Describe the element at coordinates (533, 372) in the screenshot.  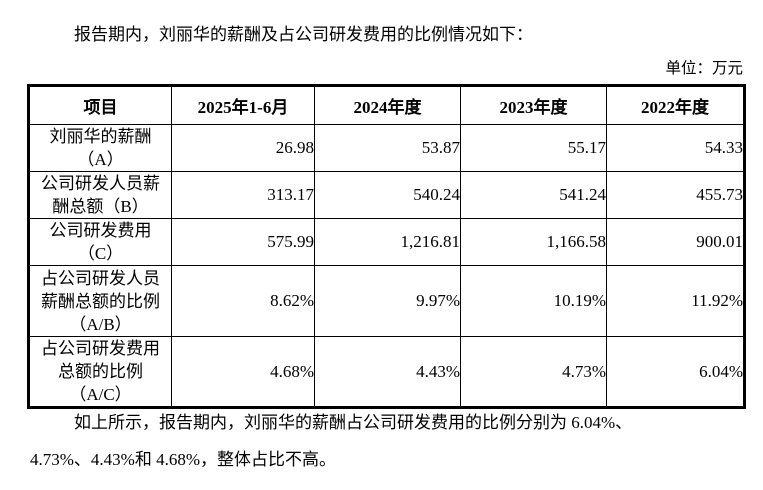
I see `cell-value: 4.73%` at that location.